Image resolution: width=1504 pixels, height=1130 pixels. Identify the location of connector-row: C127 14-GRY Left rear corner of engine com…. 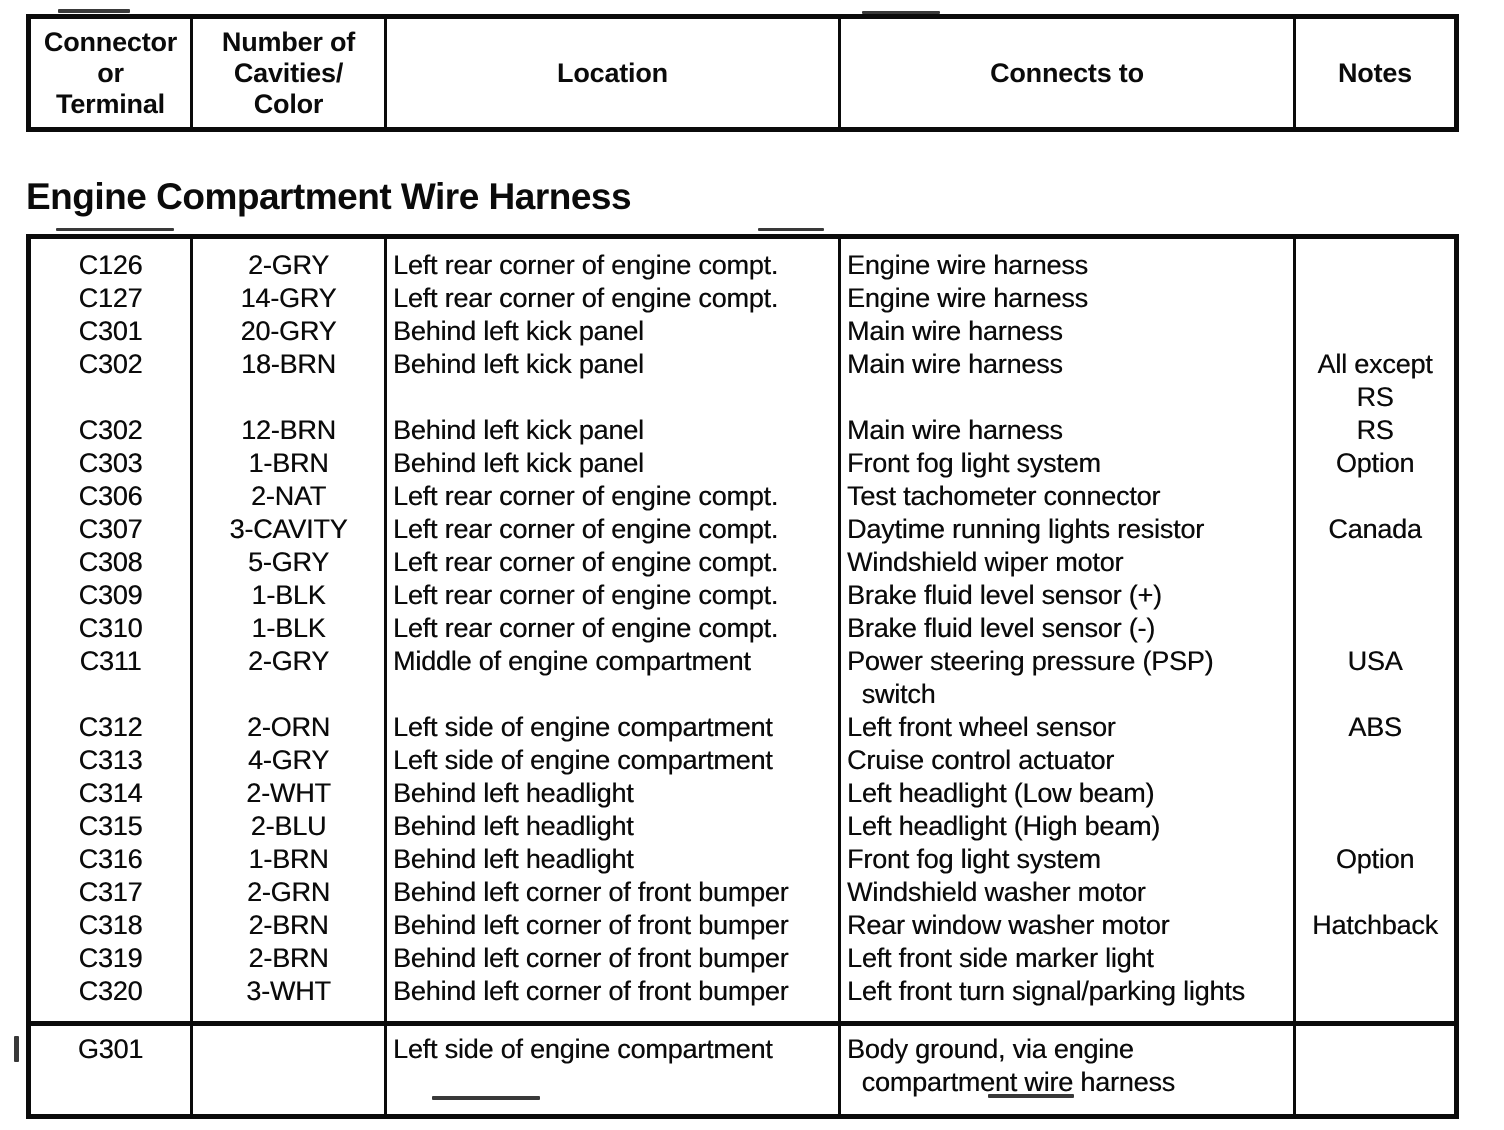
(743, 298).